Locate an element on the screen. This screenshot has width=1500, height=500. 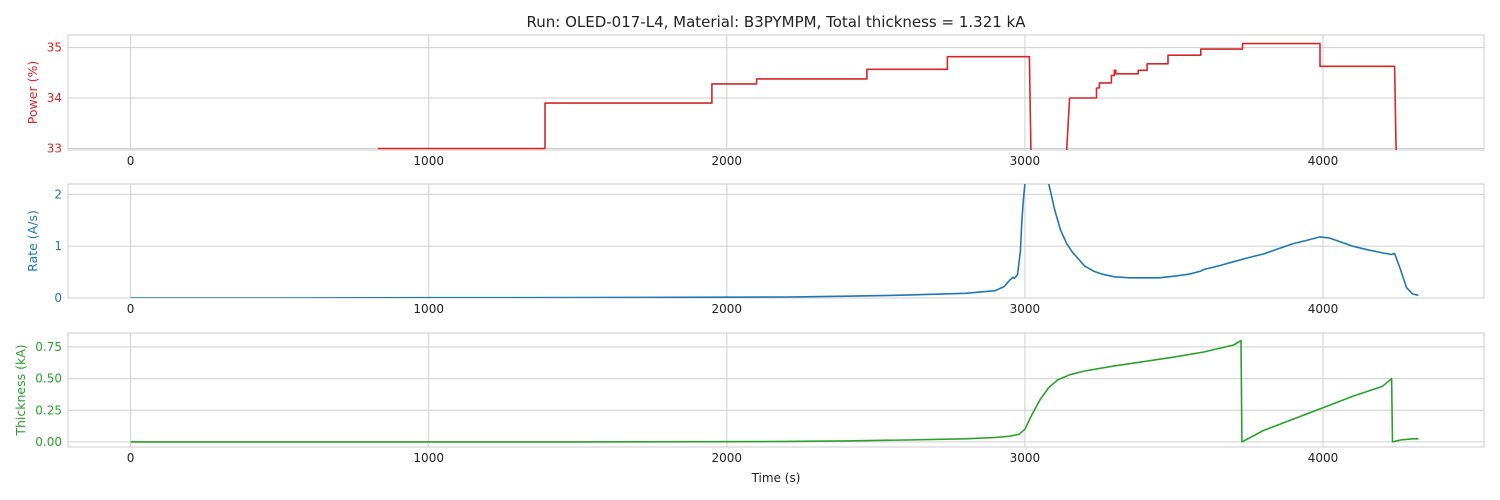
y-tick-label: 35 is located at coordinates (54, 48).